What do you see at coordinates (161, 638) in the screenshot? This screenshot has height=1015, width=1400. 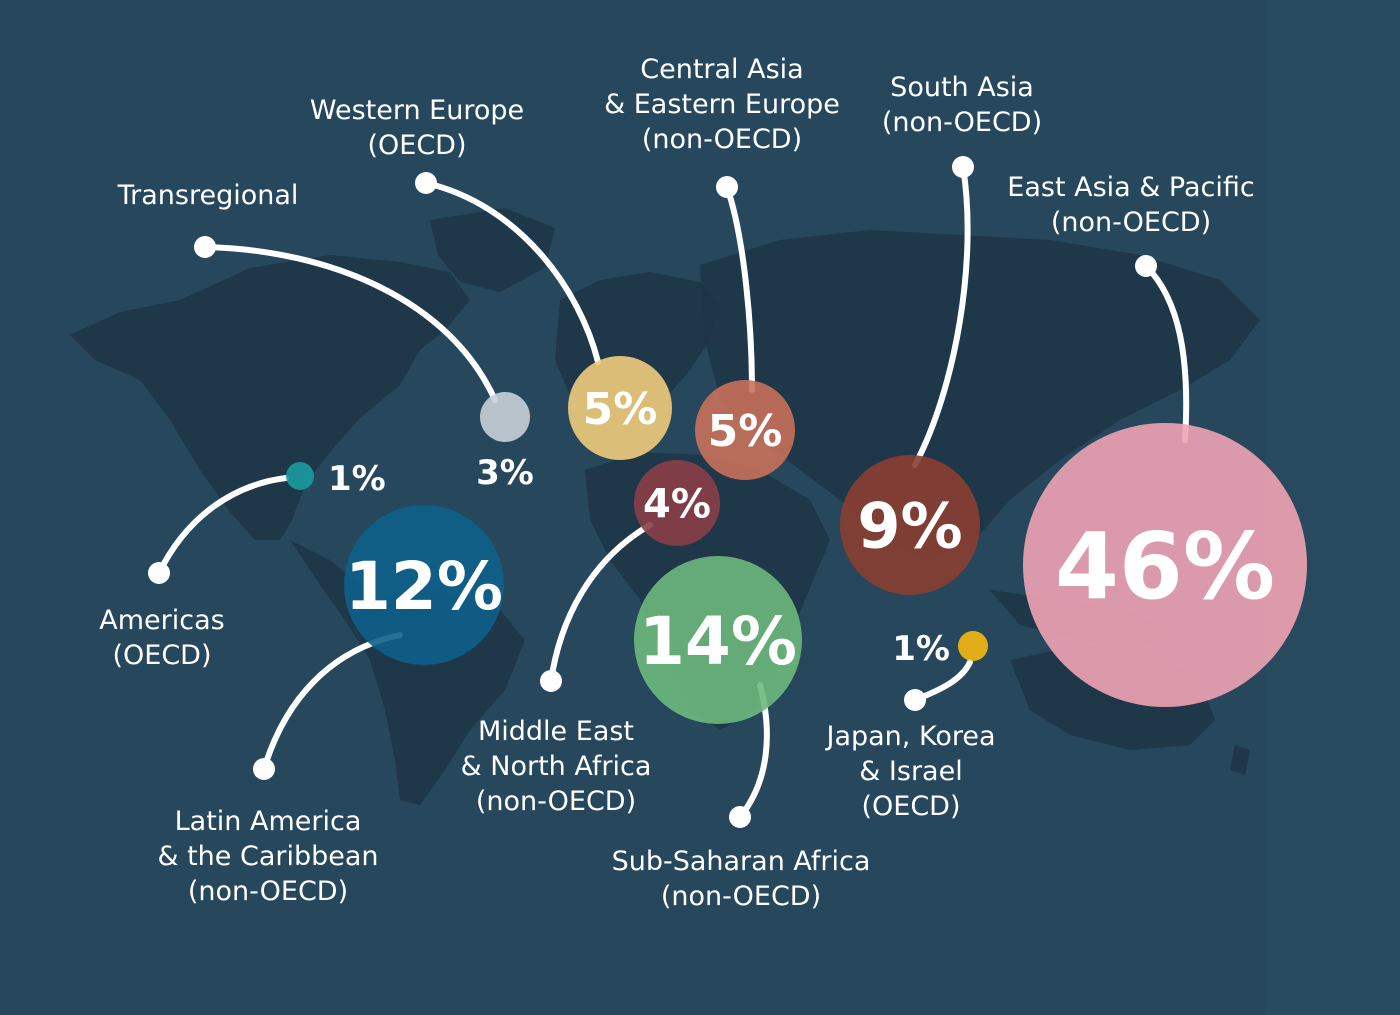 I see `region-label-americas: Americas (OECD)` at bounding box center [161, 638].